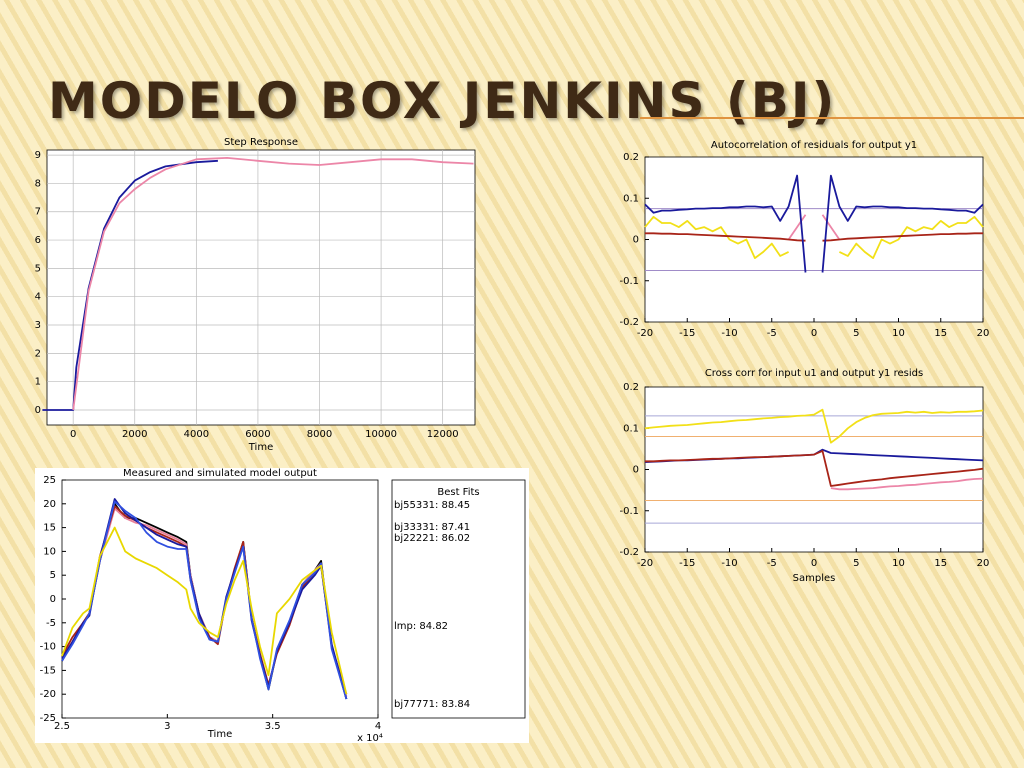  What do you see at coordinates (38, 240) in the screenshot?
I see `y-tick-label: 6` at bounding box center [38, 240].